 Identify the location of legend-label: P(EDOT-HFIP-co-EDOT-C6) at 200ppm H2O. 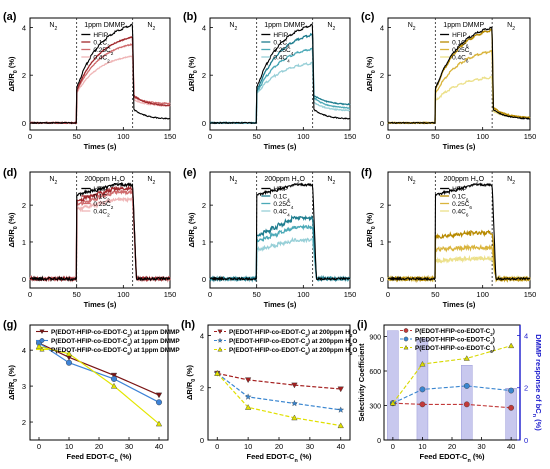
(293, 351).